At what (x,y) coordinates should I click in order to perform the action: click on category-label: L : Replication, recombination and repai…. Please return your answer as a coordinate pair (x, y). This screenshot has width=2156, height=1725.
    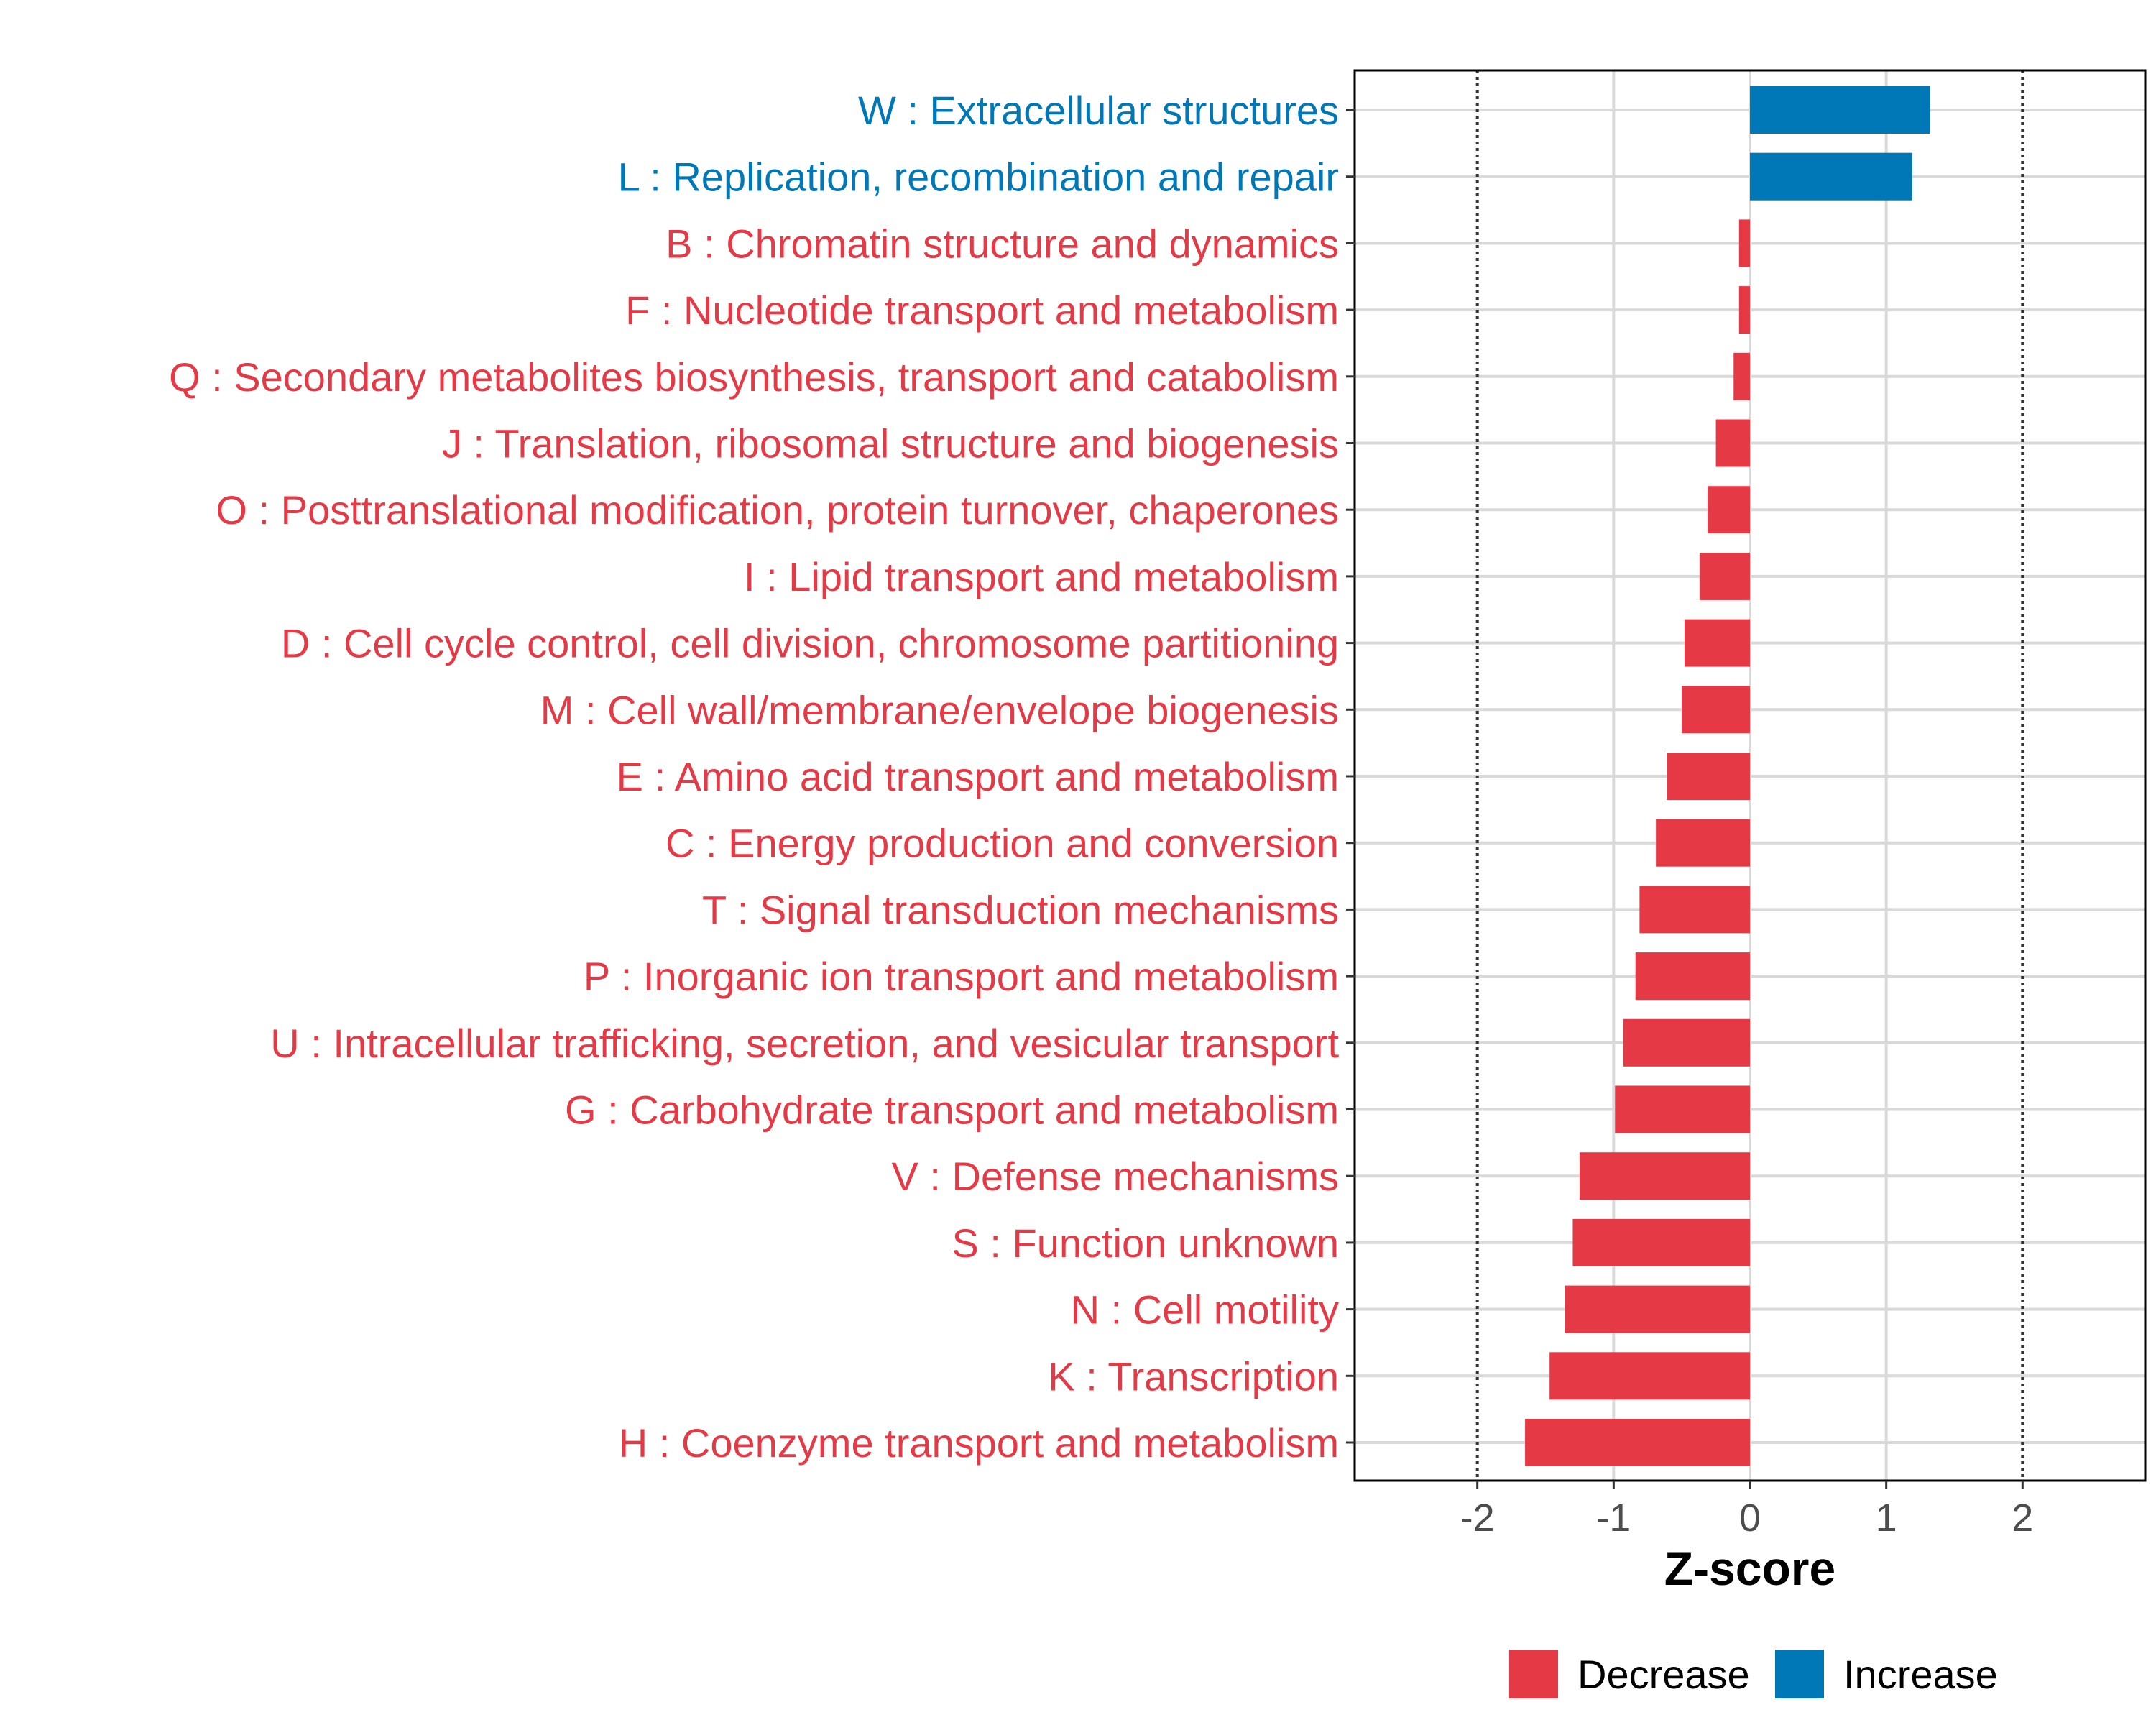
    Looking at the image, I should click on (978, 177).